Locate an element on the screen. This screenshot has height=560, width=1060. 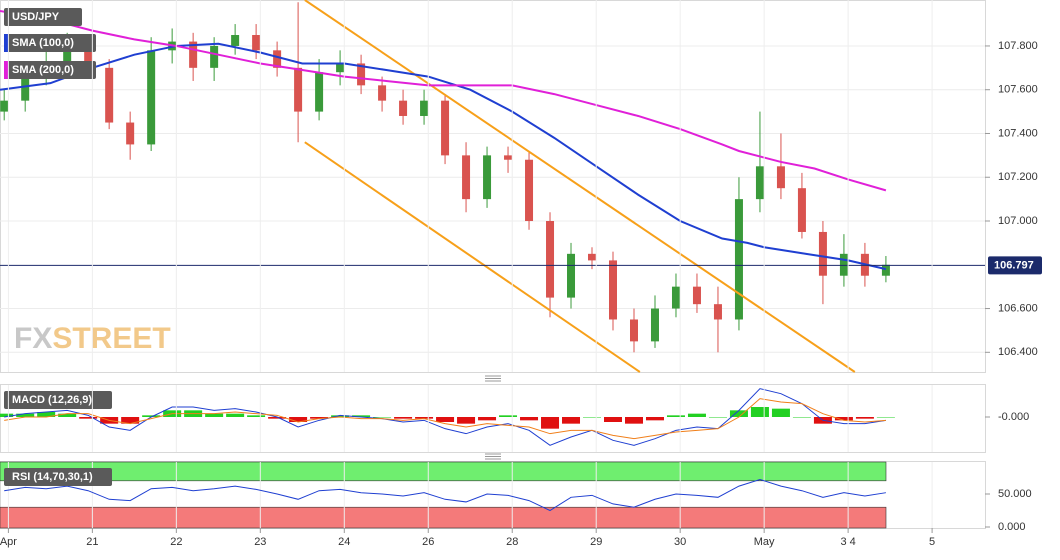
x-tick-label: 21 is located at coordinates (92, 542).